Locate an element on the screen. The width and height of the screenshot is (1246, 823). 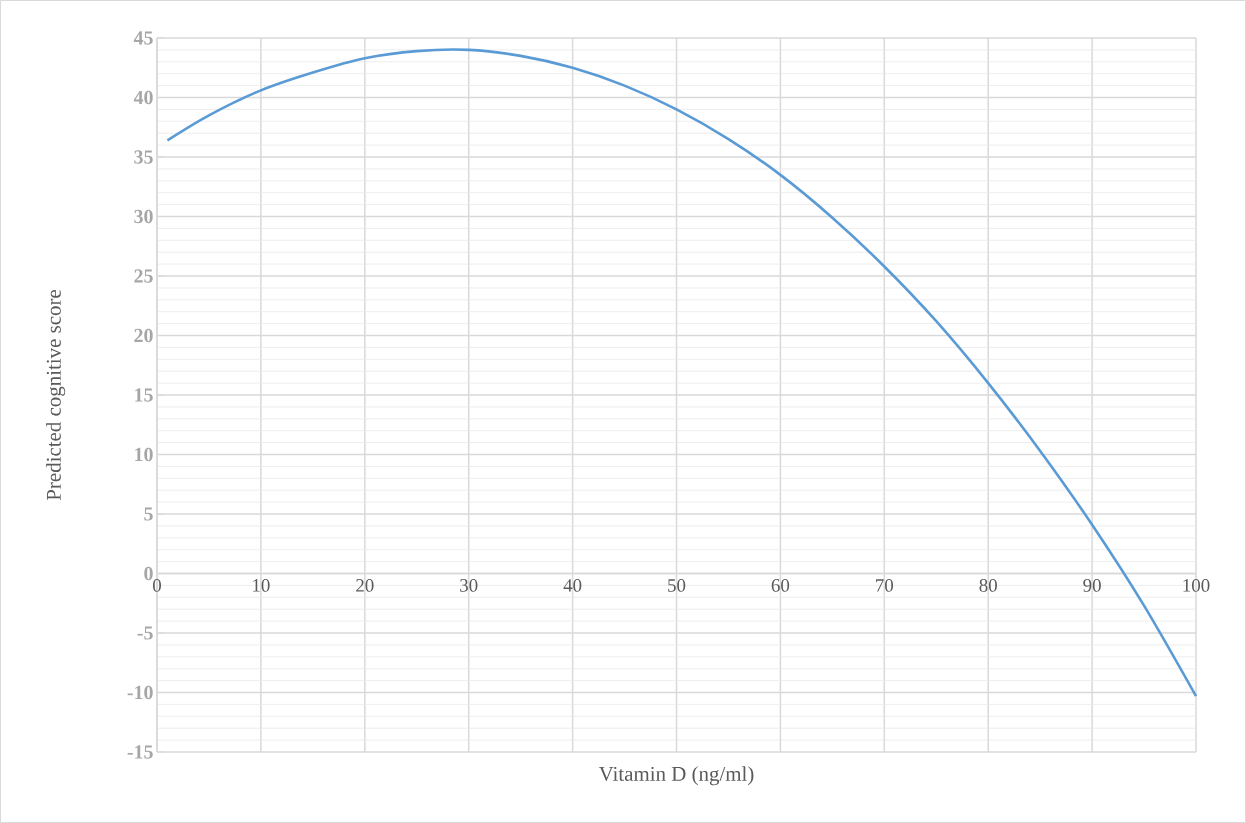
x-tick-label: 60 is located at coordinates (780, 585).